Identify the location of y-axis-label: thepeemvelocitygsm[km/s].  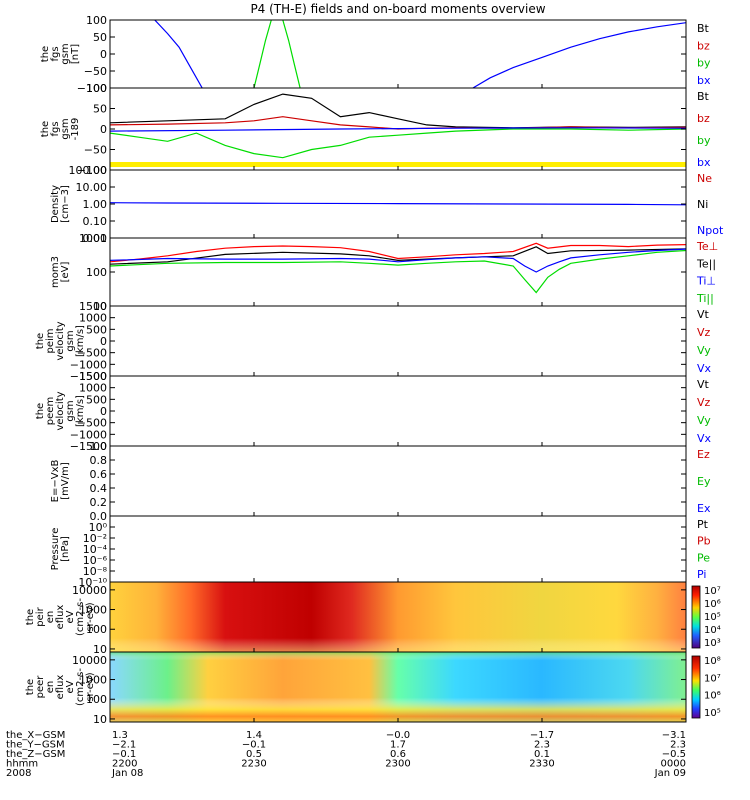
(60, 410).